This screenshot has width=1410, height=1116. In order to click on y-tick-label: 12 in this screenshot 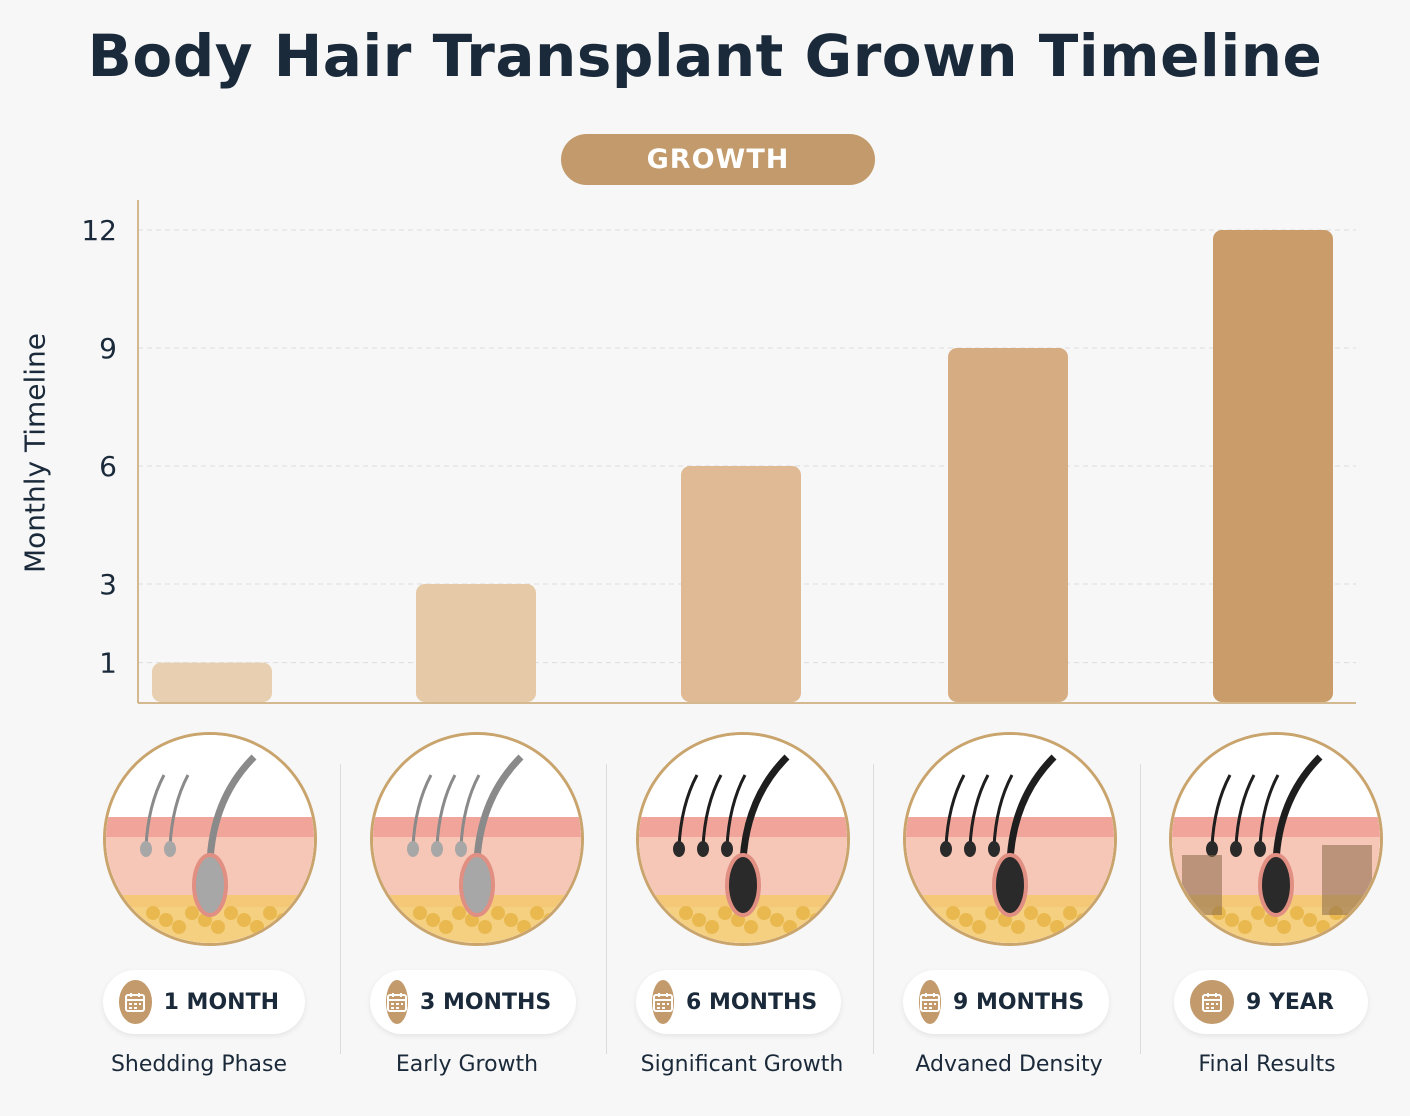, I will do `click(99, 230)`.